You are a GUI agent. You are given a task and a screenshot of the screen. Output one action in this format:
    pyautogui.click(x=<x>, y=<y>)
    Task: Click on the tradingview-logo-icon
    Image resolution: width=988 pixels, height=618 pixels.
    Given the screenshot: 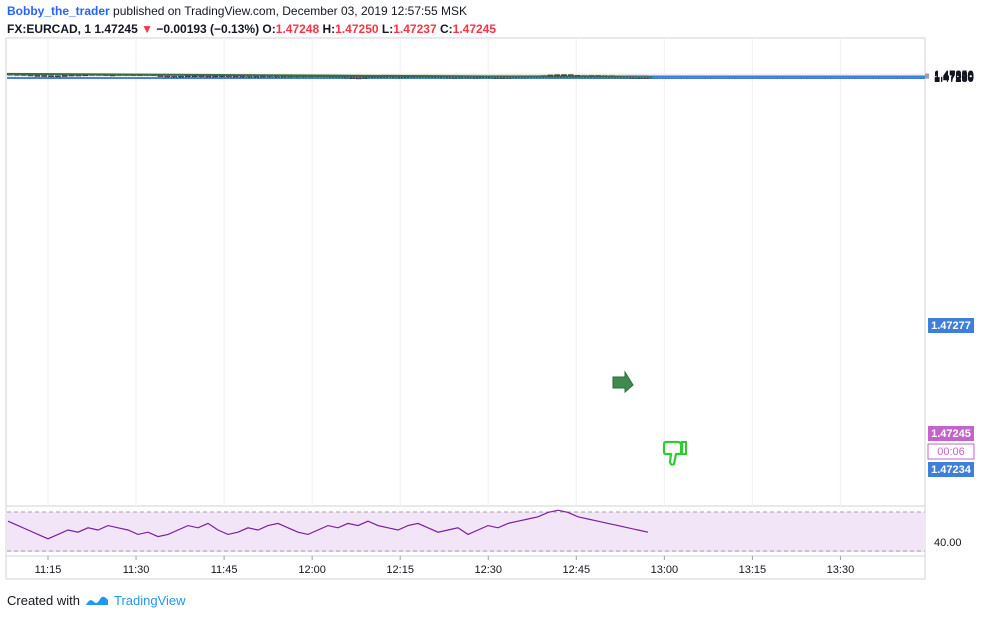 What is the action you would take?
    pyautogui.click(x=96, y=600)
    